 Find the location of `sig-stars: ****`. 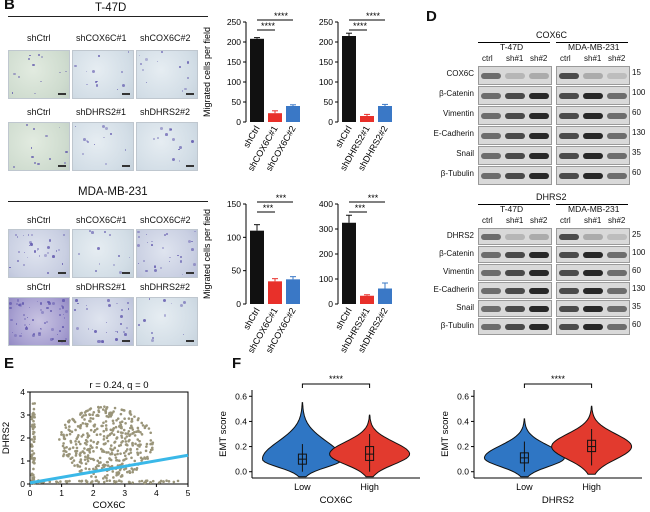

sig-stars: **** is located at coordinates (360, 26).